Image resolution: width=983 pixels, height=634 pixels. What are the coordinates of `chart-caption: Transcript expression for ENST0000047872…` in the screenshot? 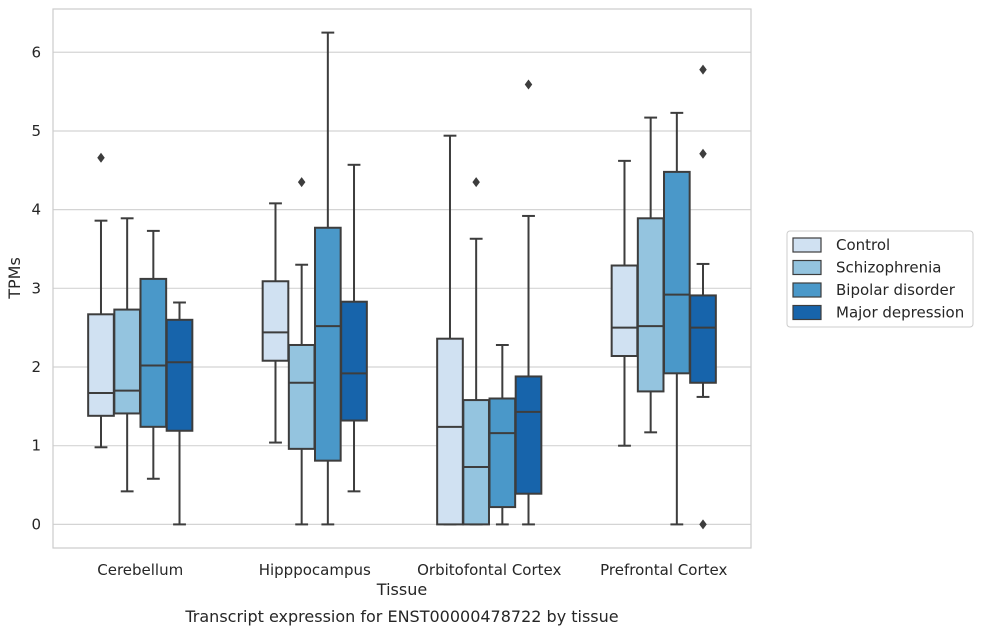 It's located at (401, 616).